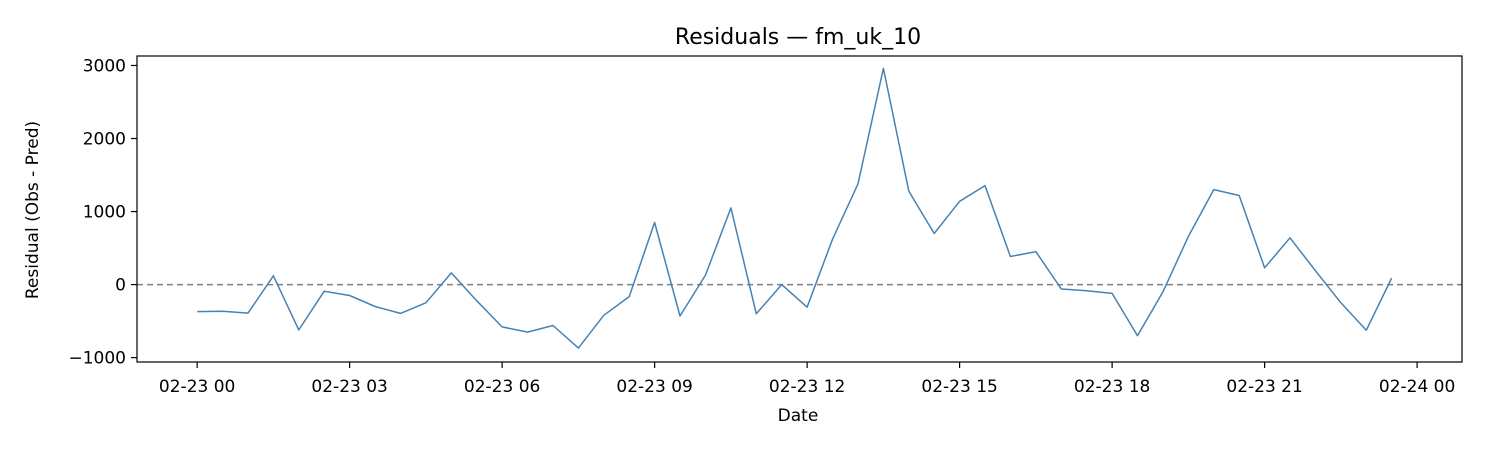 The height and width of the screenshot is (450, 1500). What do you see at coordinates (654, 387) in the screenshot?
I see `x-tick-label: 02-23 09` at bounding box center [654, 387].